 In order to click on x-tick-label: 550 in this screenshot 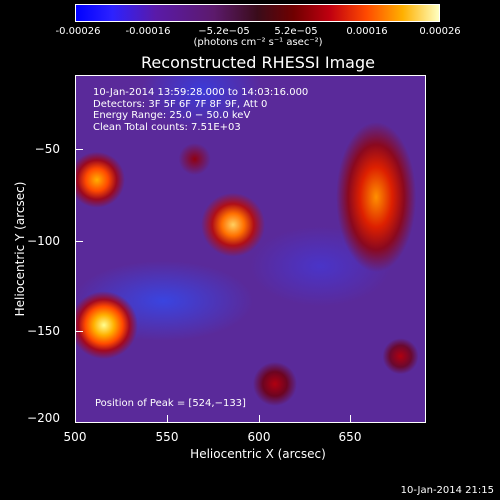, I will do `click(167, 437)`.